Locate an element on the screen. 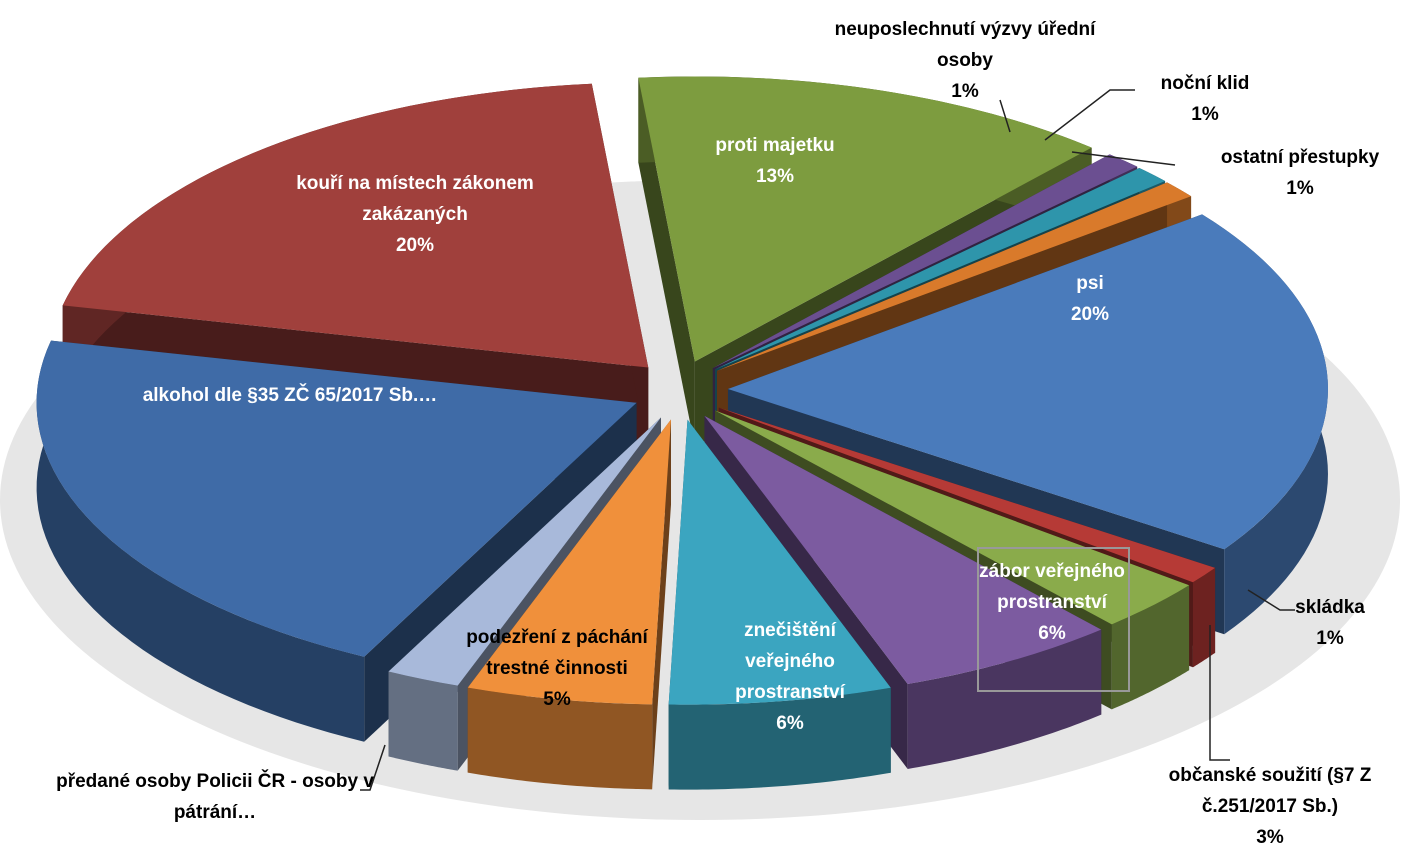  category-label: proti majetku is located at coordinates (775, 145).